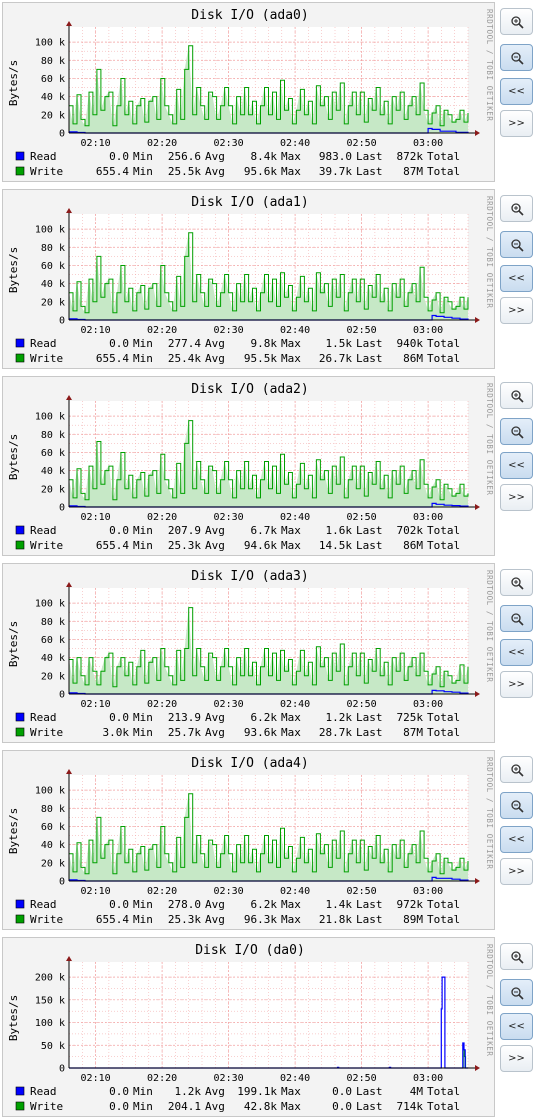  I want to click on chart-title: Disk I/O (ada1), so click(249, 202).